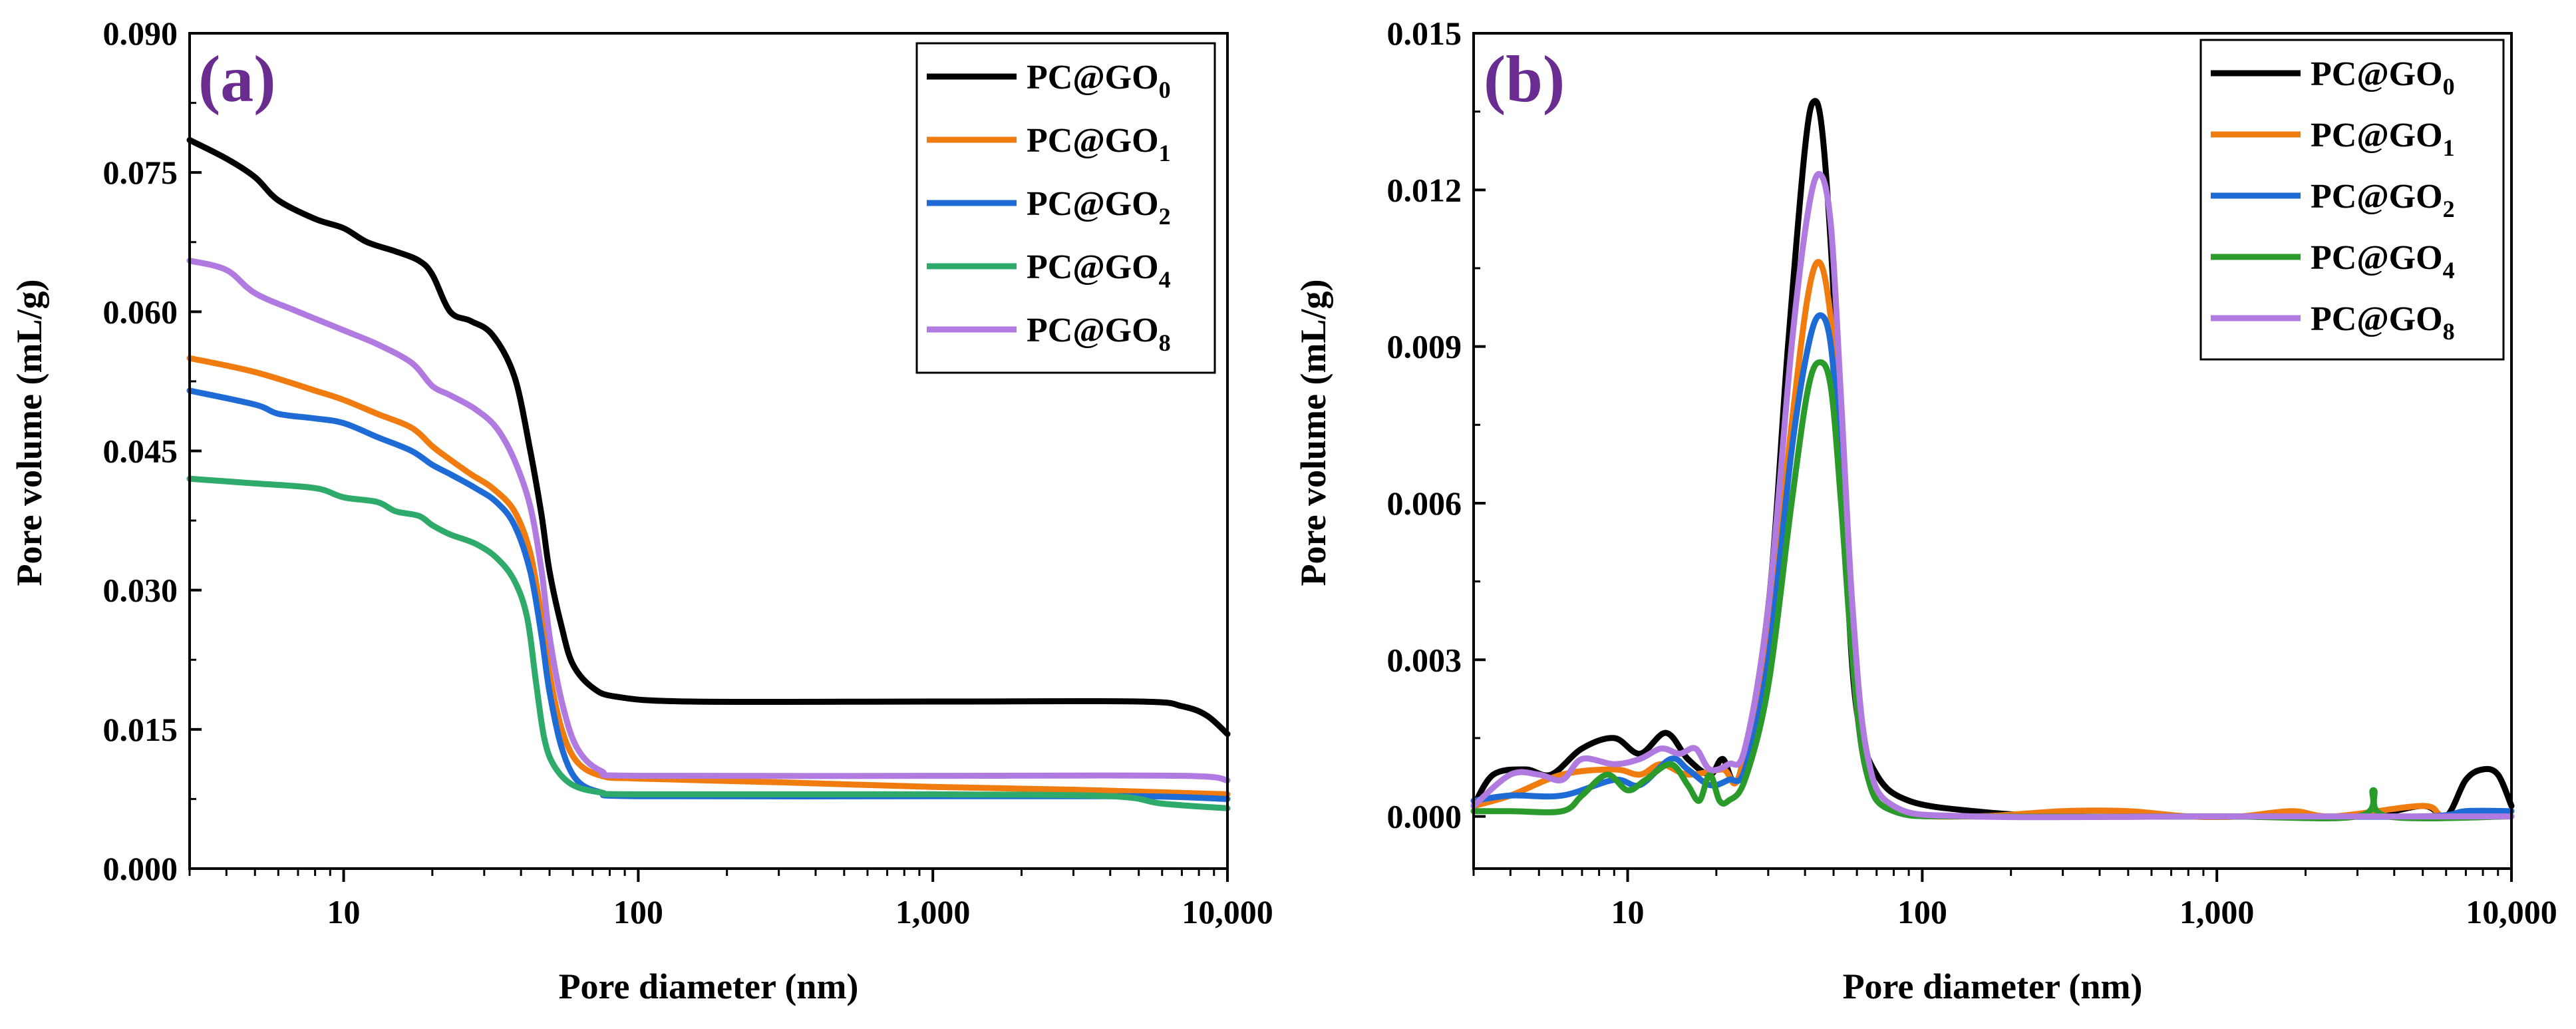 The height and width of the screenshot is (1029, 2576). Describe the element at coordinates (140, 172) in the screenshot. I see `panel-a-y-tick-label: 0.075` at that location.